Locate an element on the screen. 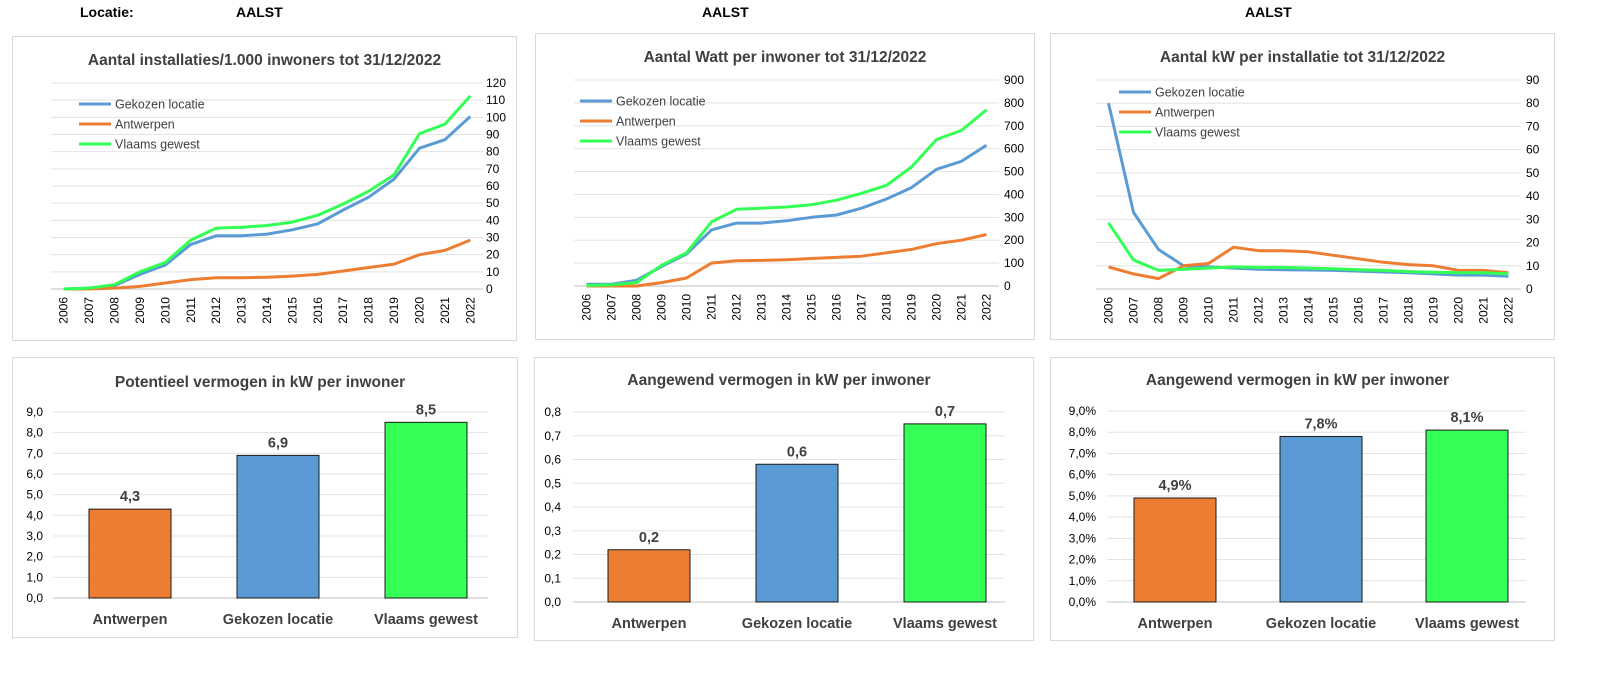 This screenshot has height=677, width=1616. right-location-value: AALST is located at coordinates (1268, 12).